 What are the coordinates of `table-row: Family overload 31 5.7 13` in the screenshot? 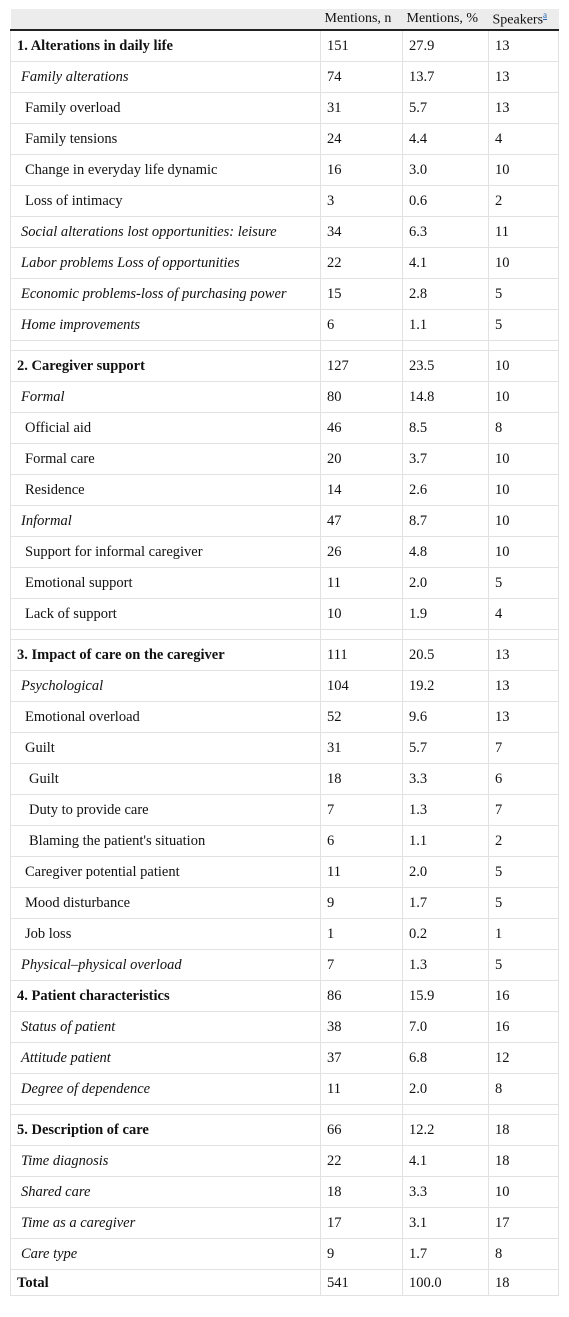 It's located at (284, 108).